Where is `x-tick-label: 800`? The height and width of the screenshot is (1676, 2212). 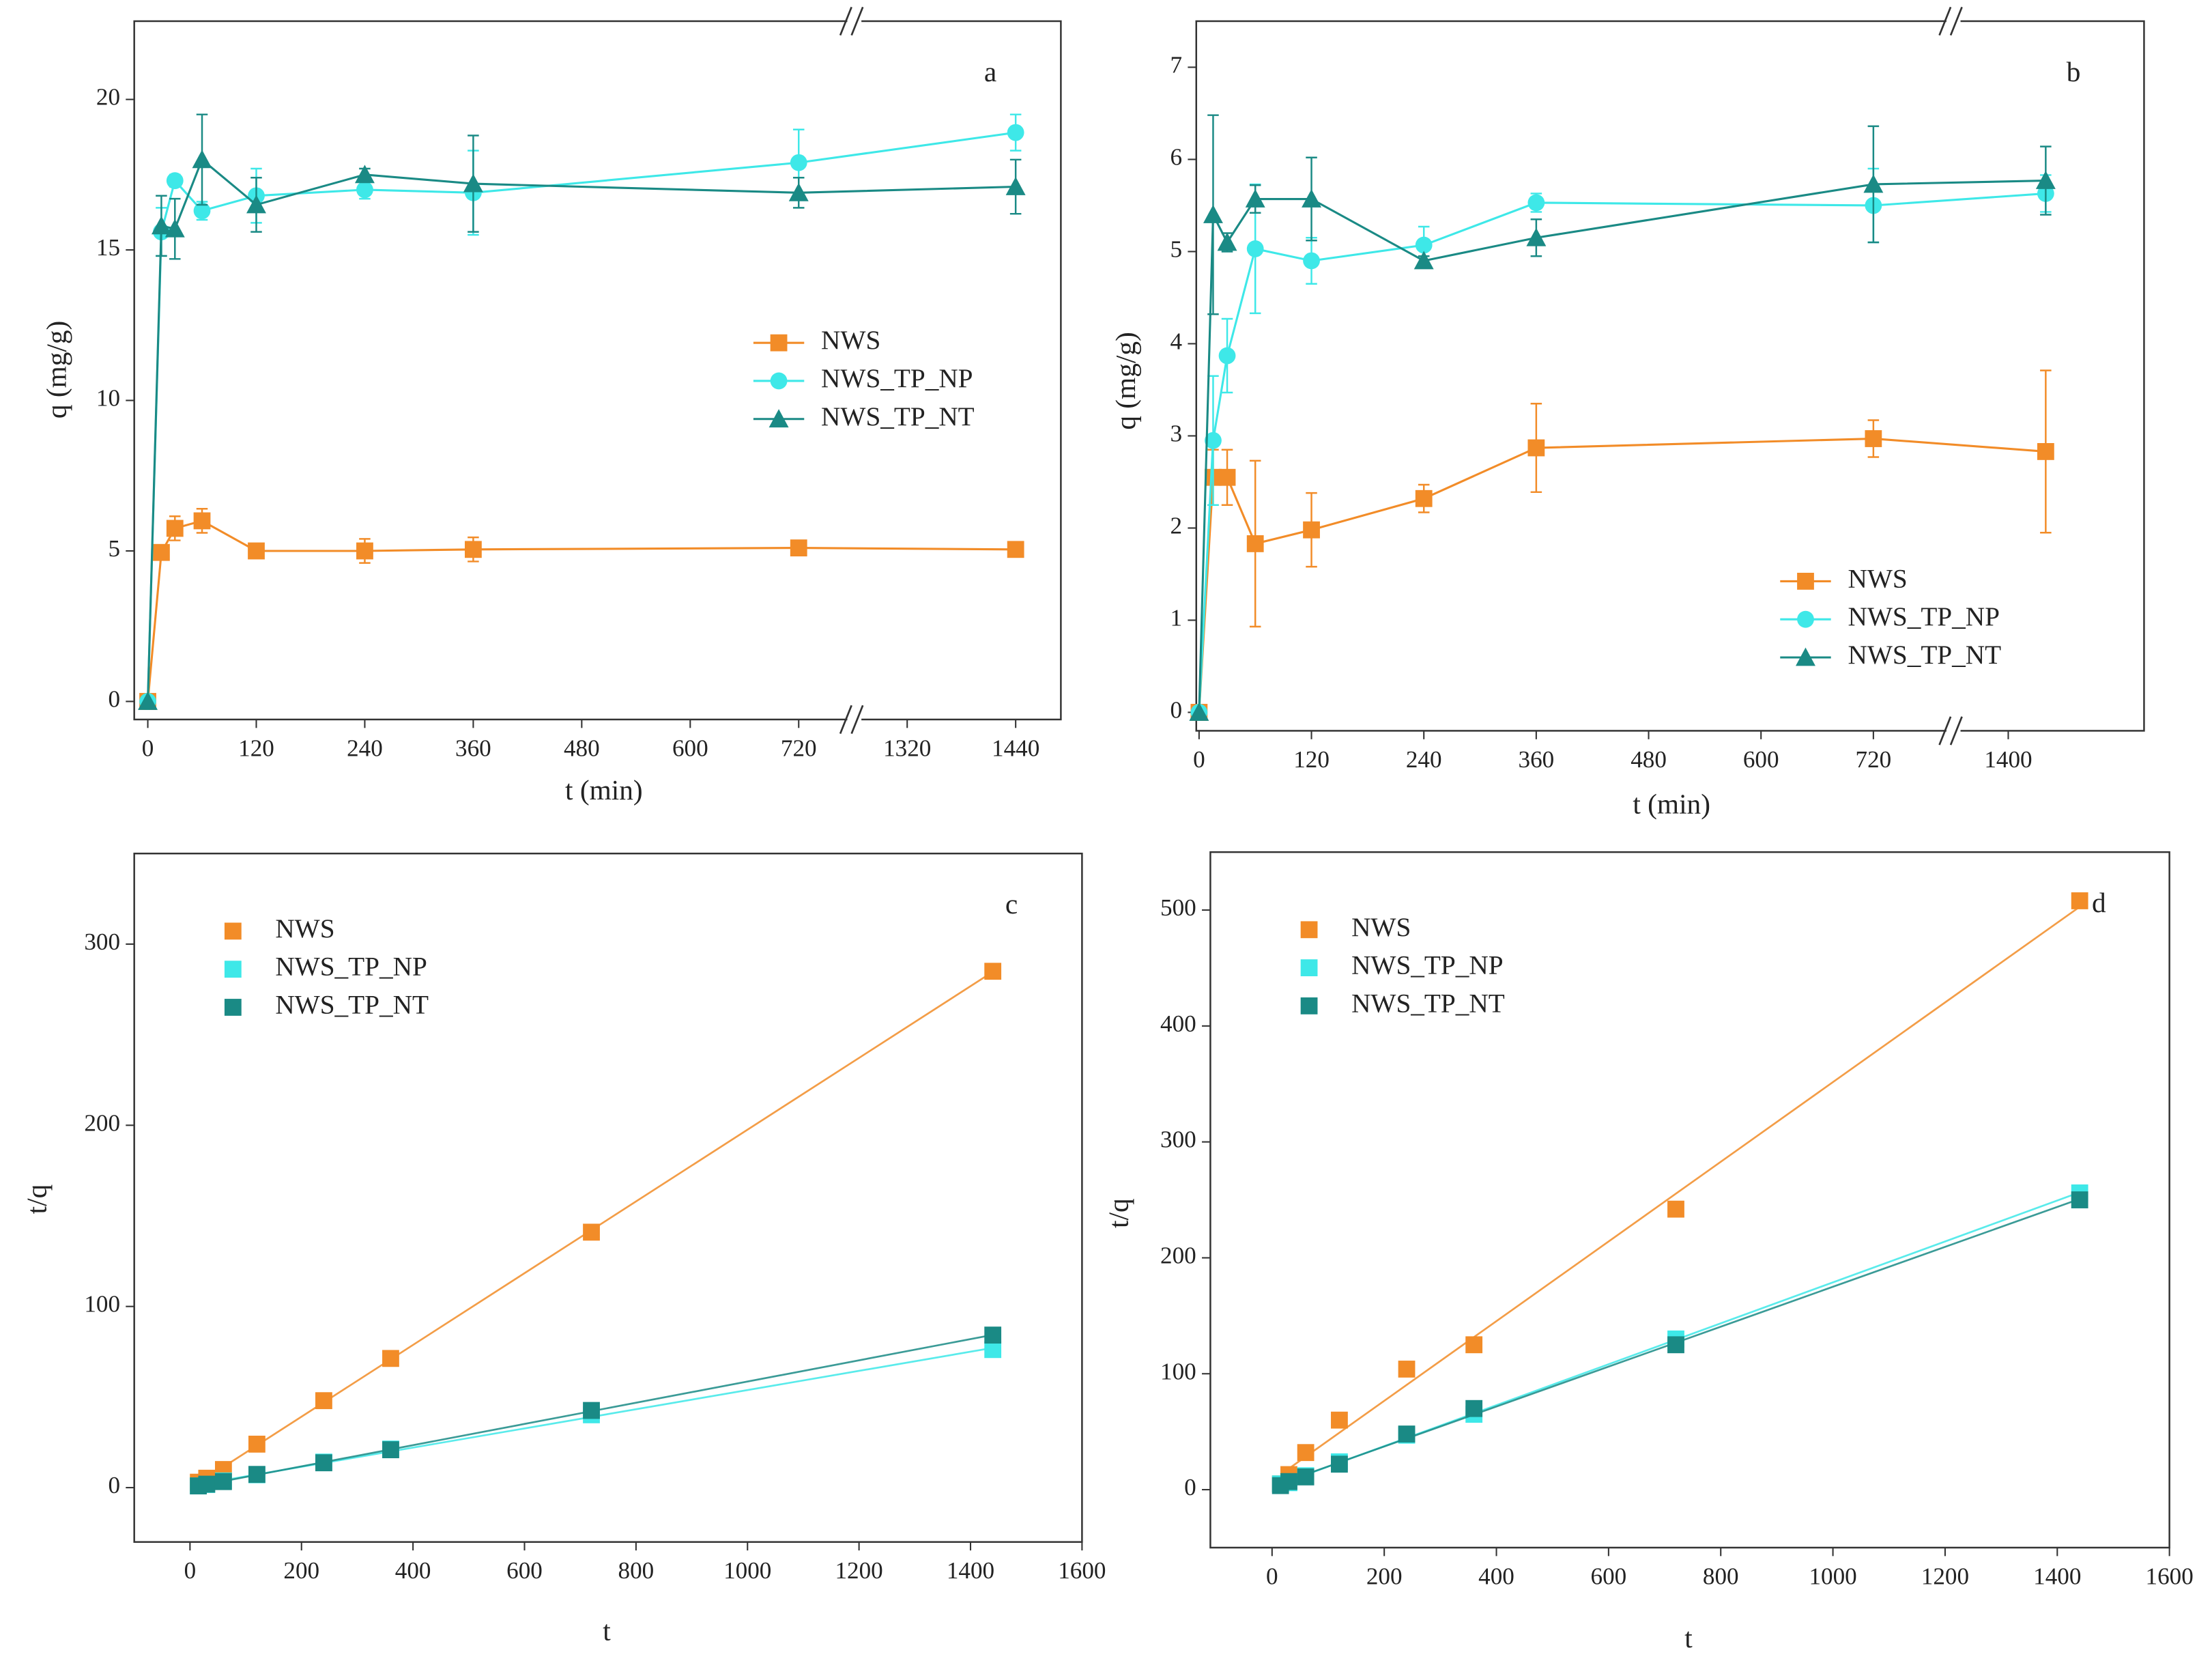 x-tick-label: 800 is located at coordinates (1721, 1576).